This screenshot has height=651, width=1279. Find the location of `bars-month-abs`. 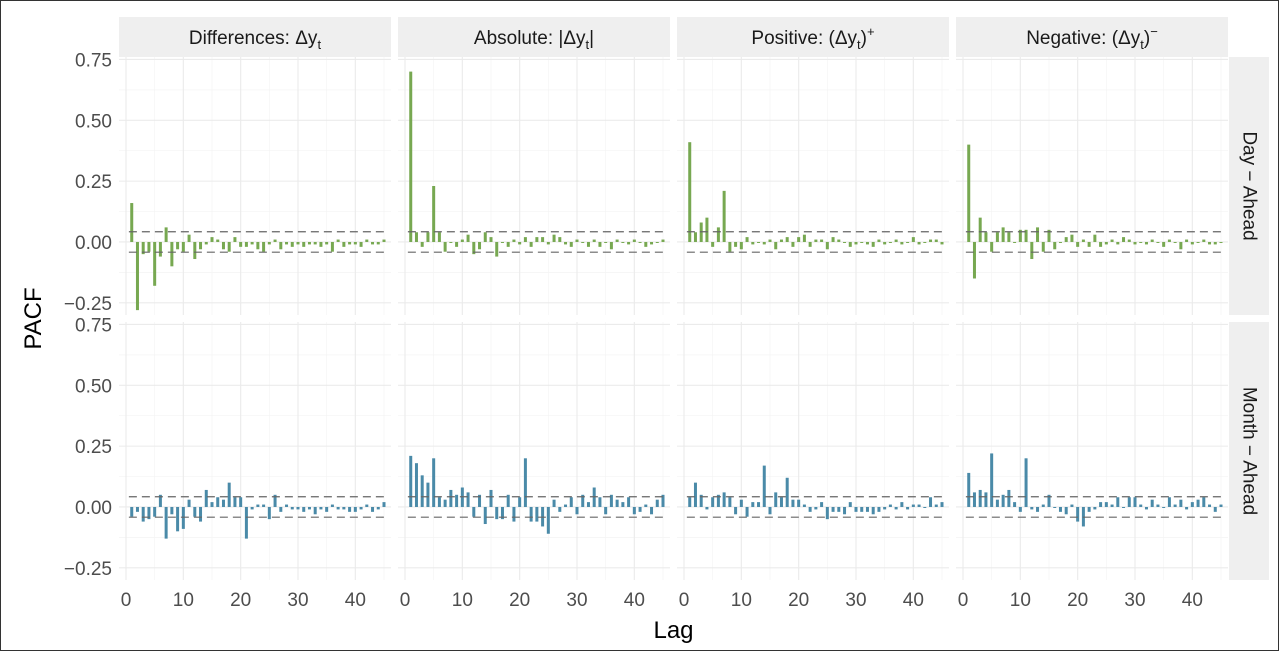

bars-month-abs is located at coordinates (536, 495).